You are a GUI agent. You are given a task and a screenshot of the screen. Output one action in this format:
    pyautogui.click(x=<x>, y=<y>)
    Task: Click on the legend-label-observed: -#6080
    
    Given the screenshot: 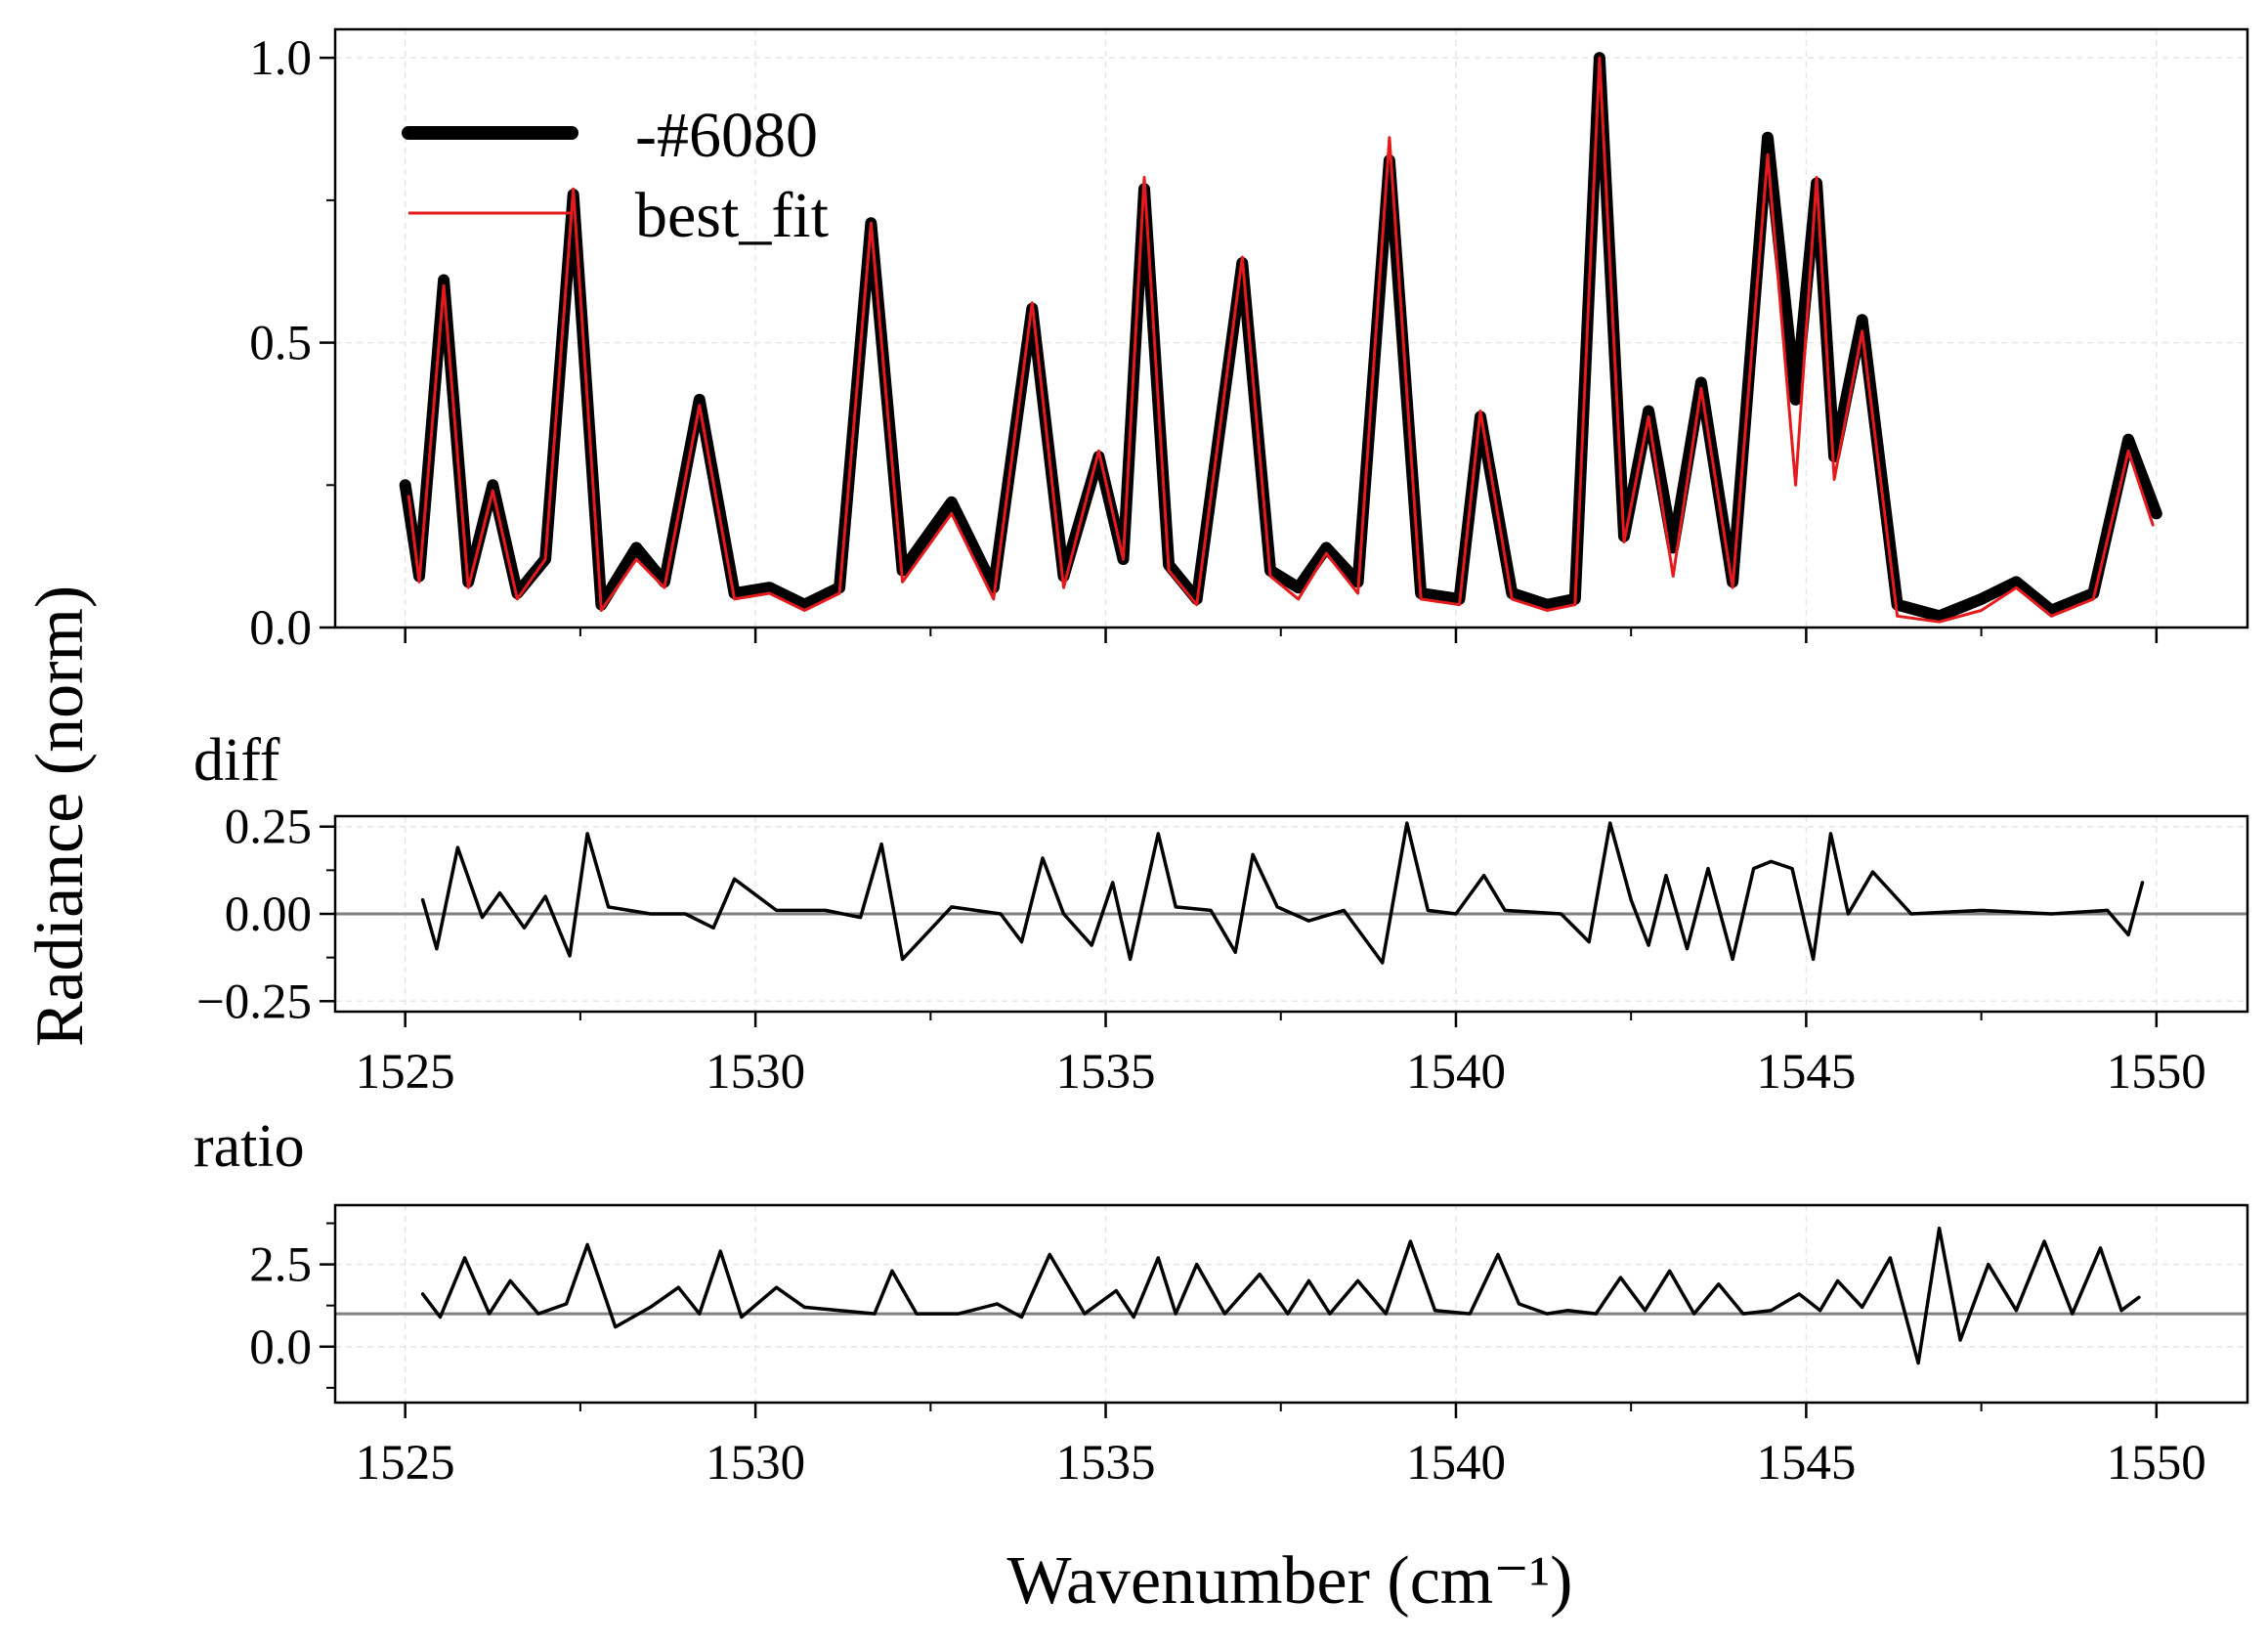 What is the action you would take?
    pyautogui.click(x=726, y=135)
    